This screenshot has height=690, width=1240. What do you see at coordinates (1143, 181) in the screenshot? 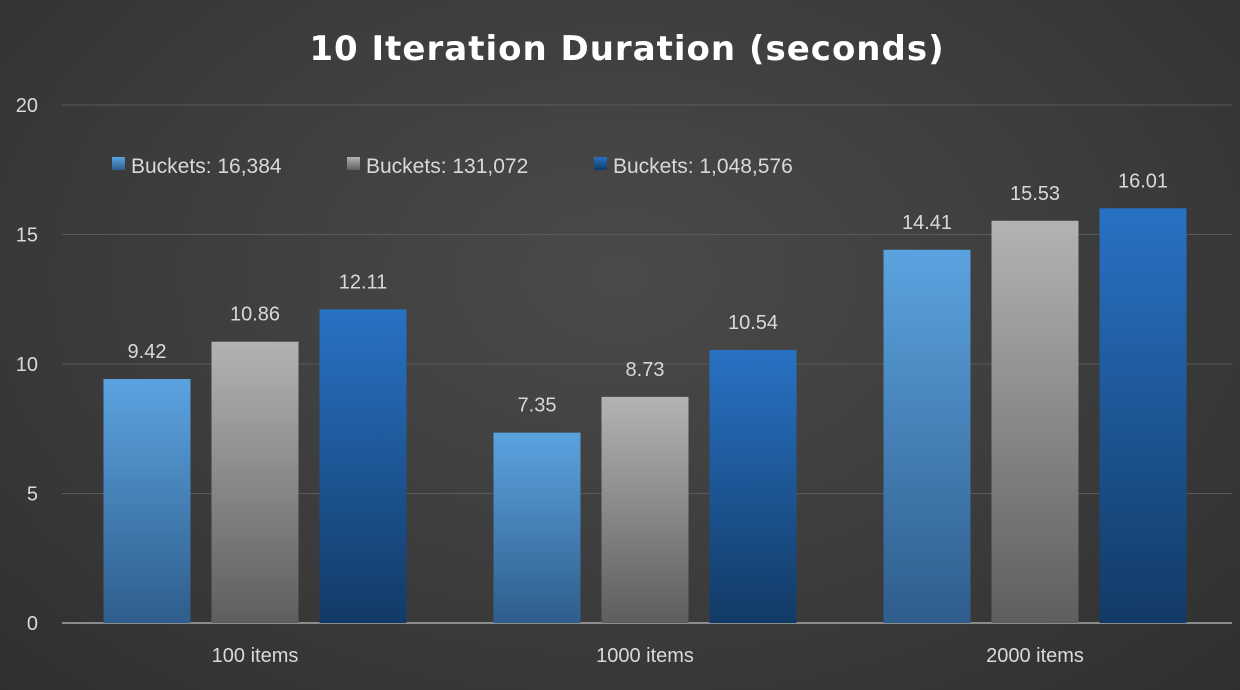
I see `data-label: 16.01` at bounding box center [1143, 181].